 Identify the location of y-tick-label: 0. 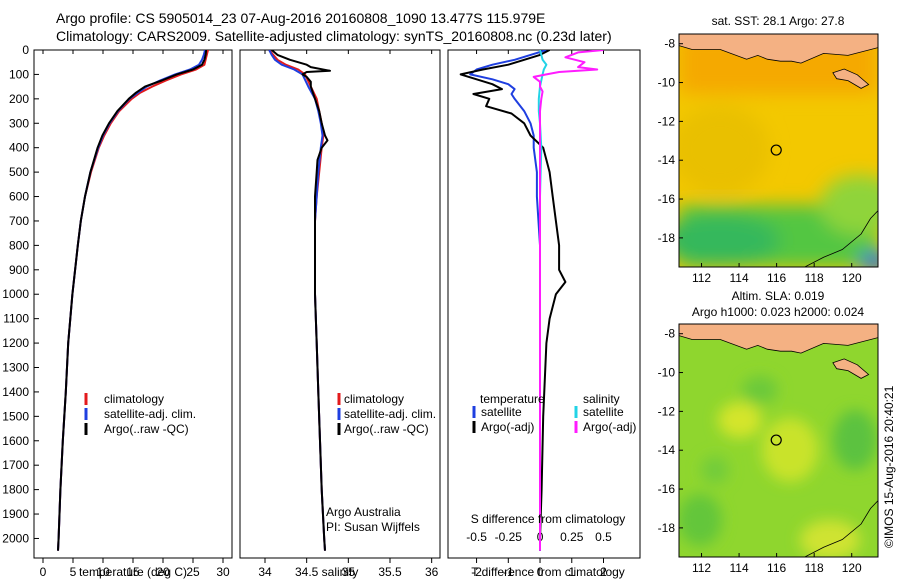
(25, 50).